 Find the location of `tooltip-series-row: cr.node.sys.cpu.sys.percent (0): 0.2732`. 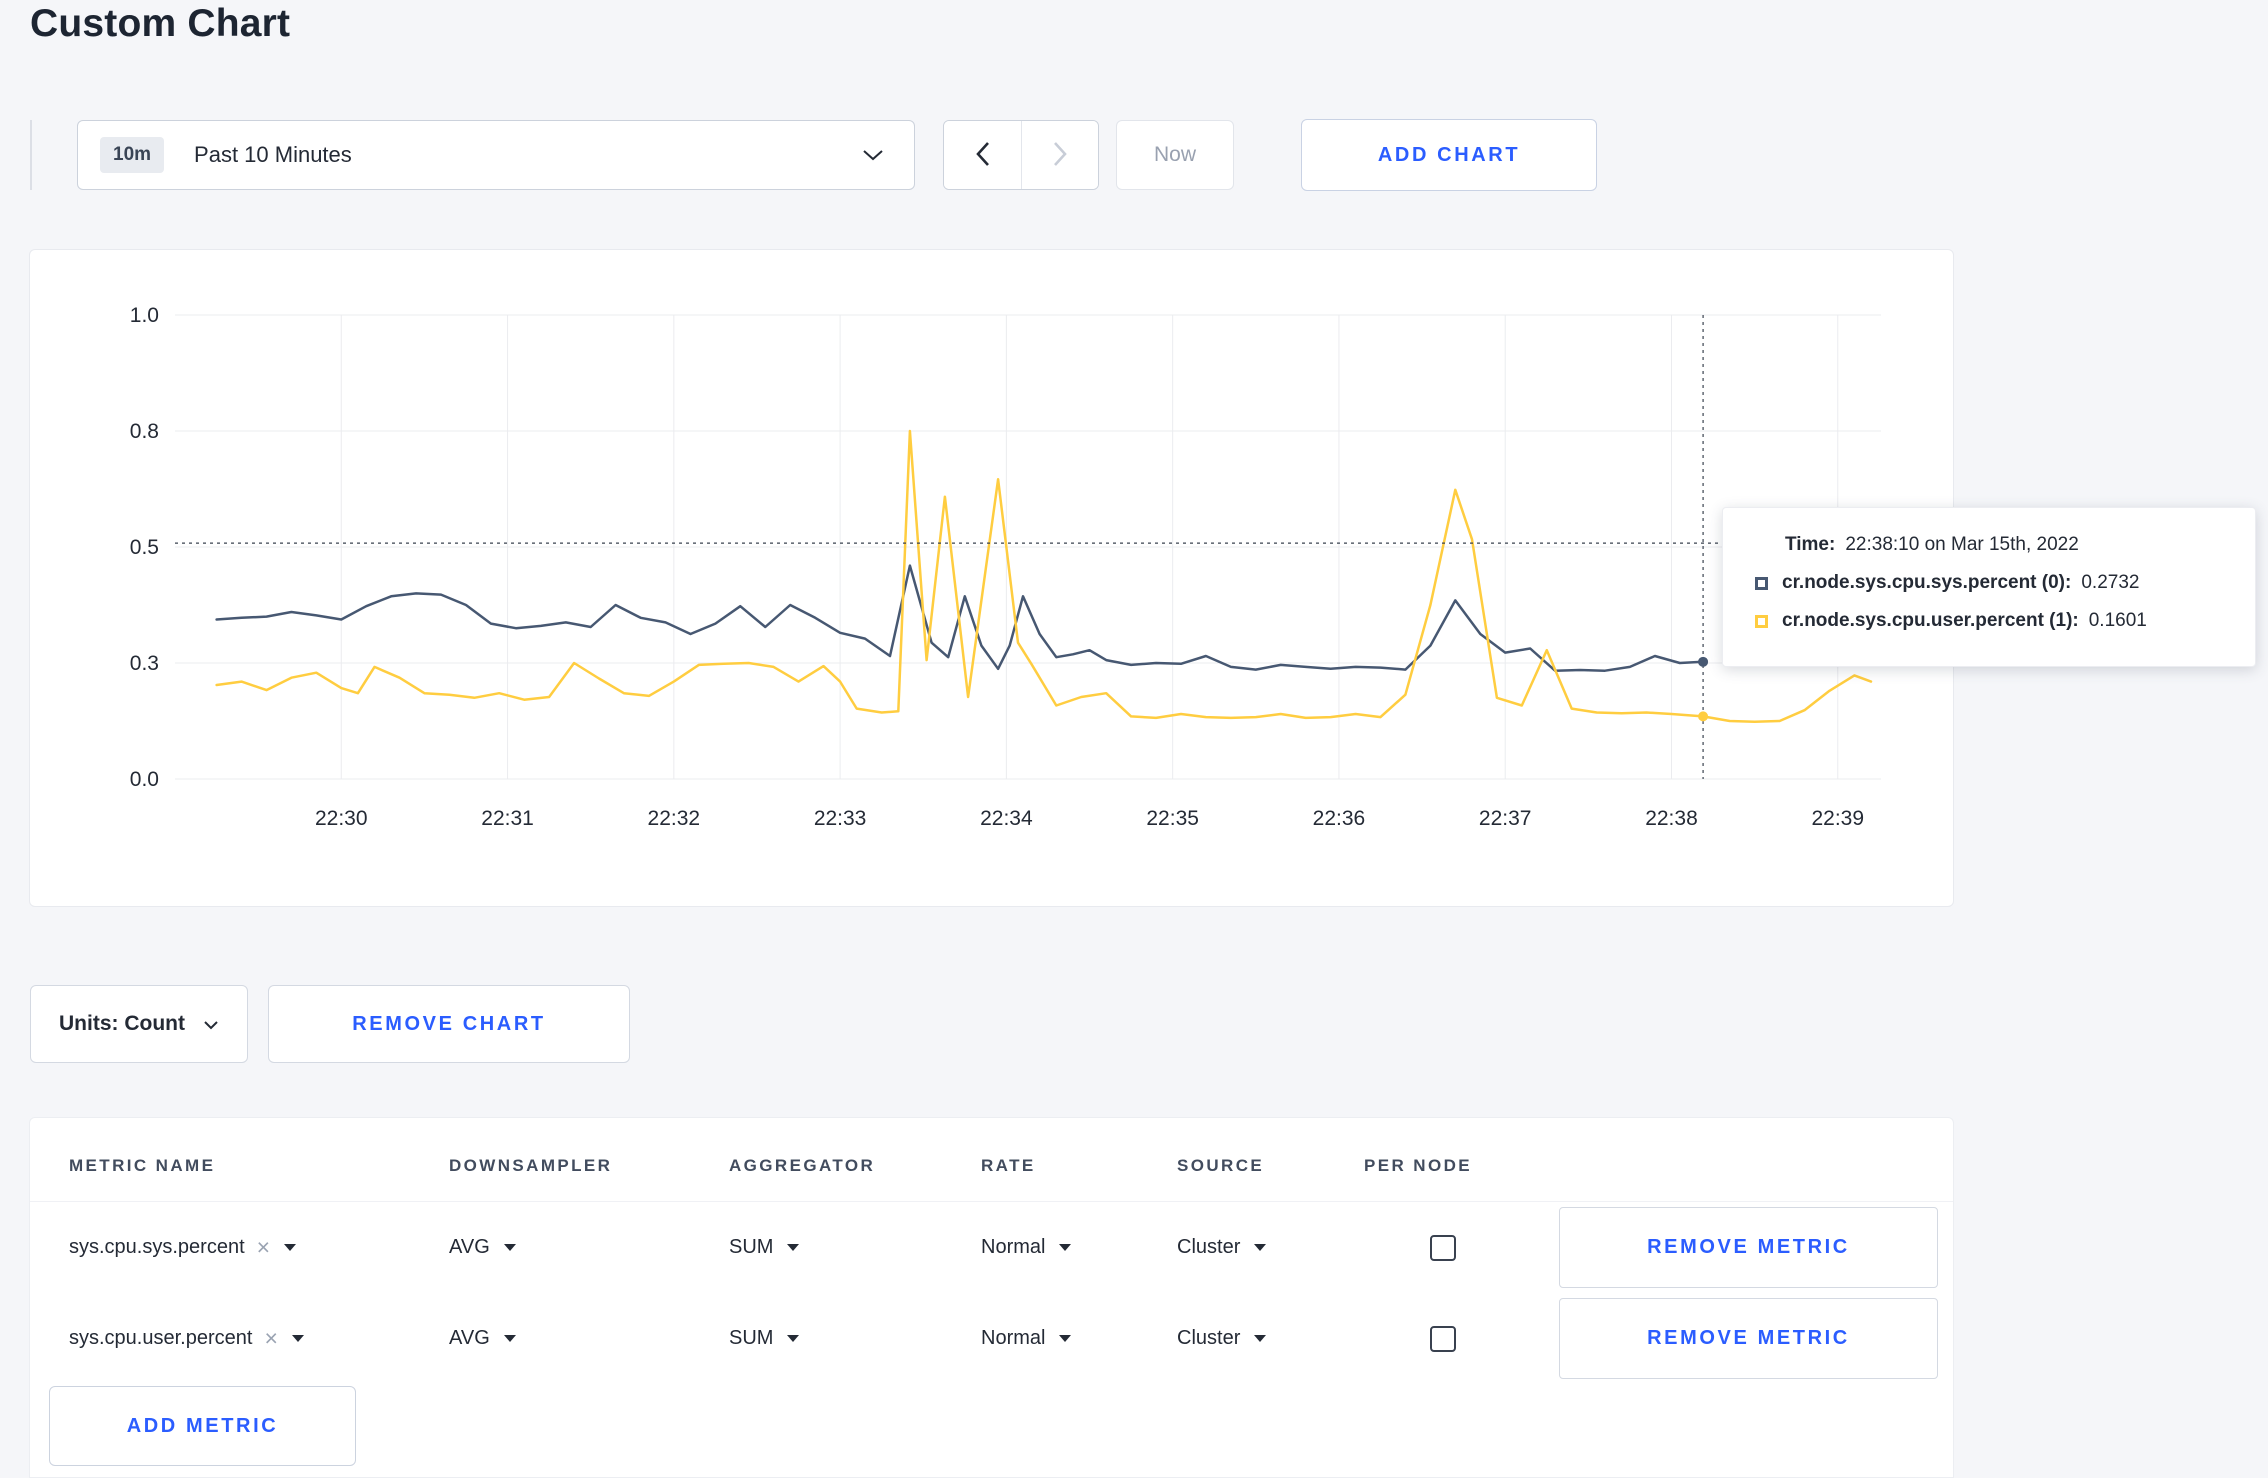

tooltip-series-row: cr.node.sys.cpu.sys.percent (0): 0.2732 is located at coordinates (1992, 583).